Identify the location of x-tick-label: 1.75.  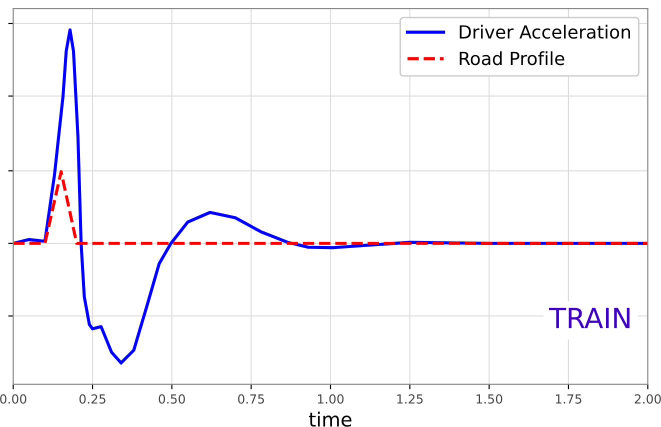
(569, 399).